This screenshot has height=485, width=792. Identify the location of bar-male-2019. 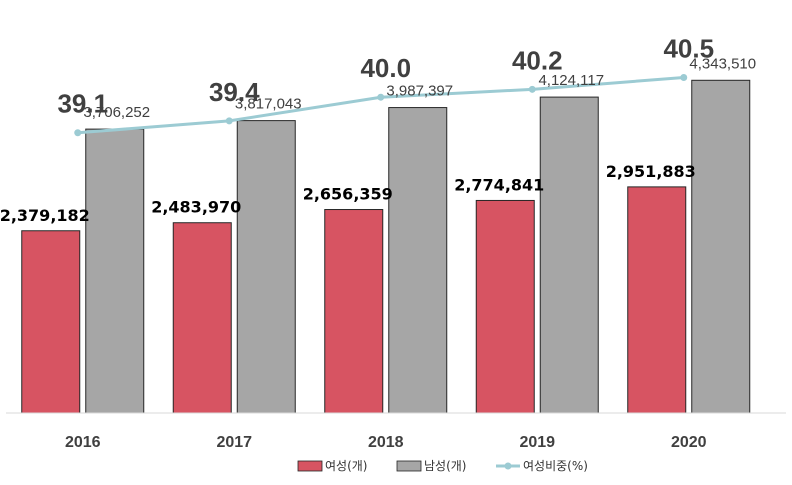
(569, 255).